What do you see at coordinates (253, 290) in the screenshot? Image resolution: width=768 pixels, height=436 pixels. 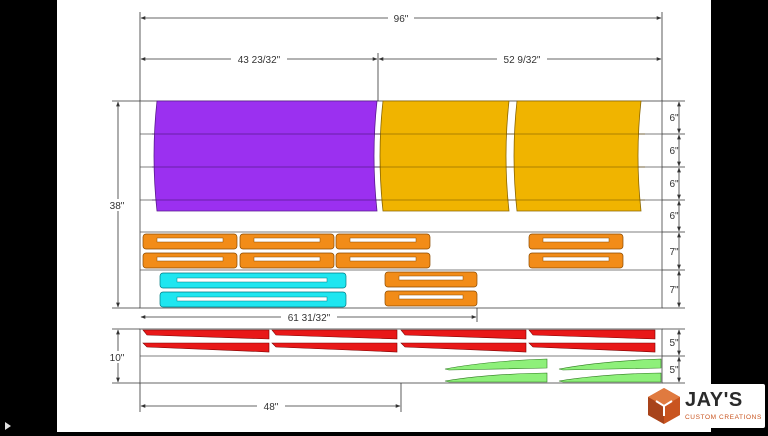 I see `cyan-rails` at bounding box center [253, 290].